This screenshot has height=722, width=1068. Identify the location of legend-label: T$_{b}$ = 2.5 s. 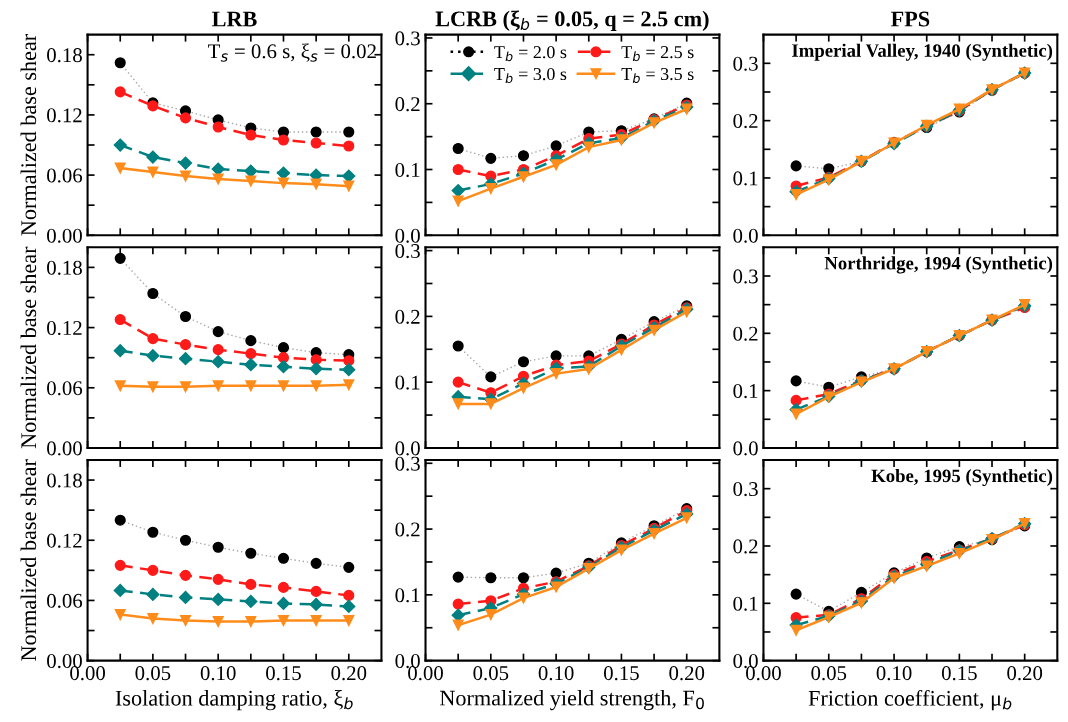
(657, 54).